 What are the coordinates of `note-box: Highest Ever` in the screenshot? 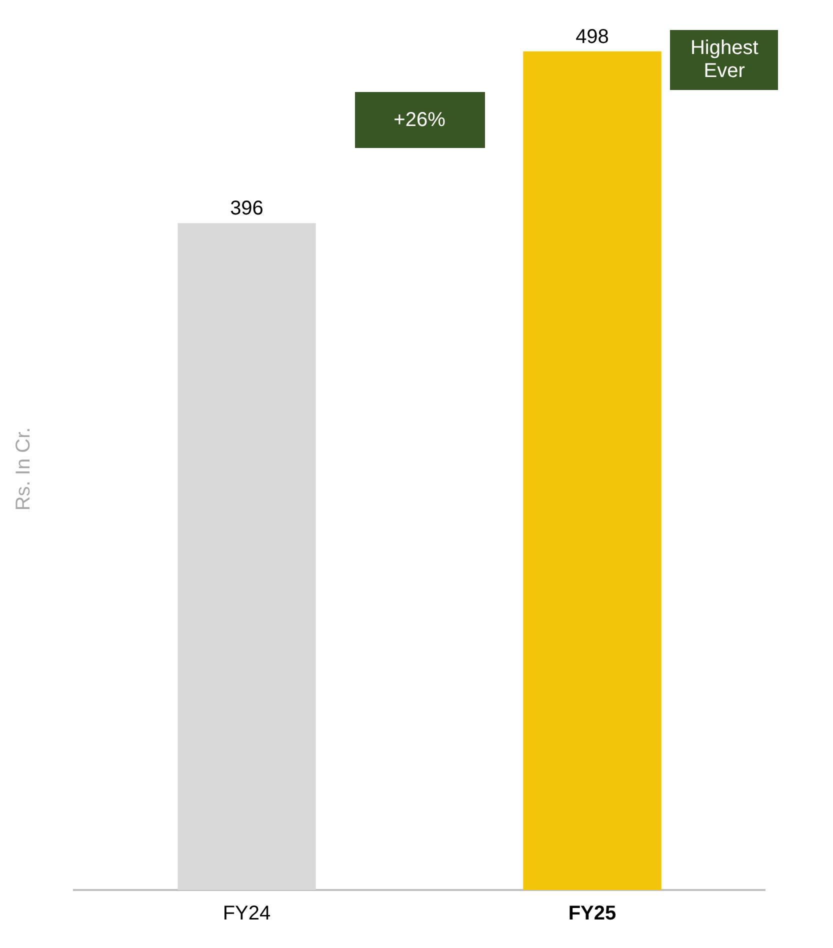 It's located at (724, 60).